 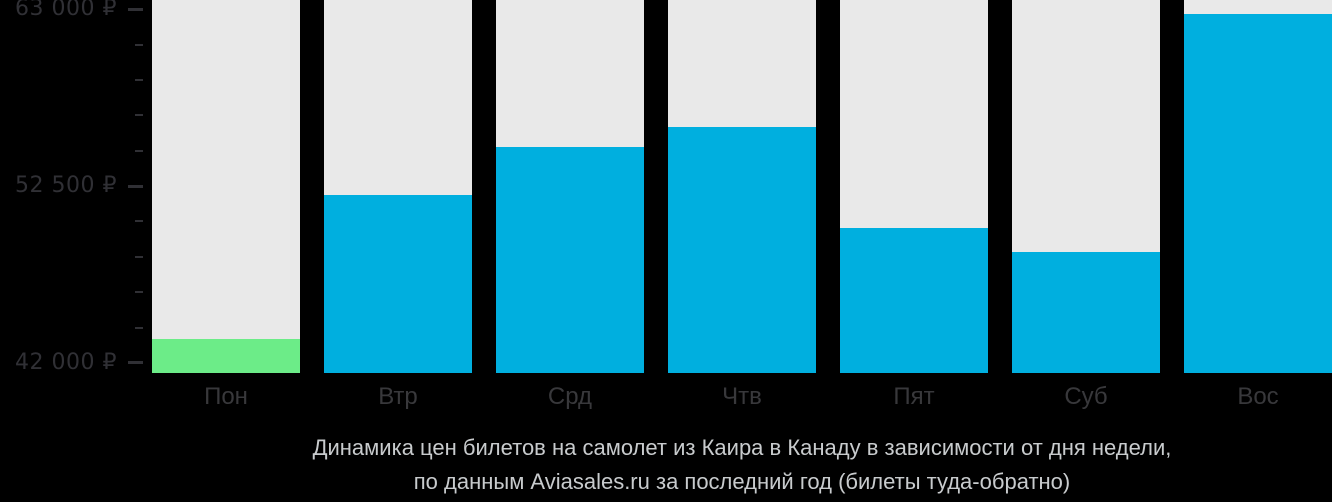 What do you see at coordinates (1086, 186) in the screenshot?
I see `bar-track-Суб` at bounding box center [1086, 186].